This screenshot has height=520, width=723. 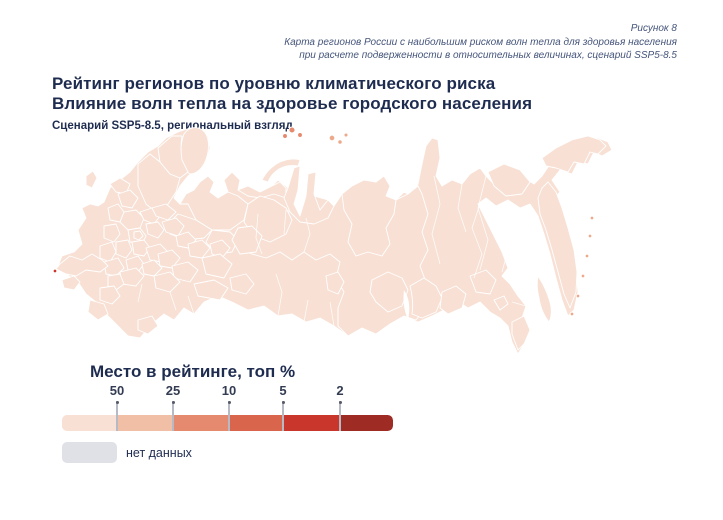 What do you see at coordinates (453, 300) in the screenshot?
I see `region-zabaikalsky` at bounding box center [453, 300].